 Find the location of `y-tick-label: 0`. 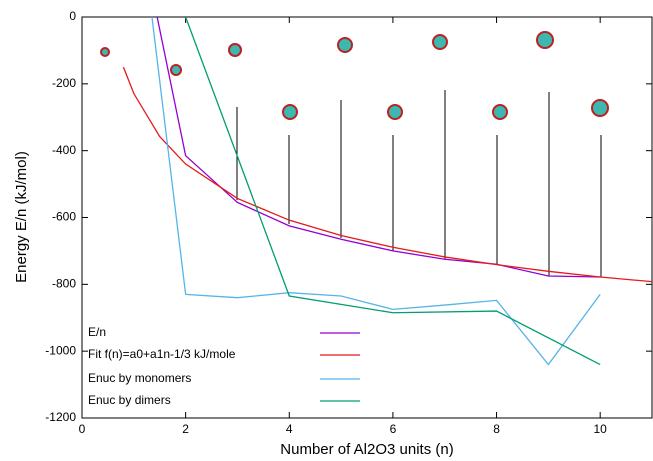

y-tick-label: 0 is located at coordinates (72, 16).